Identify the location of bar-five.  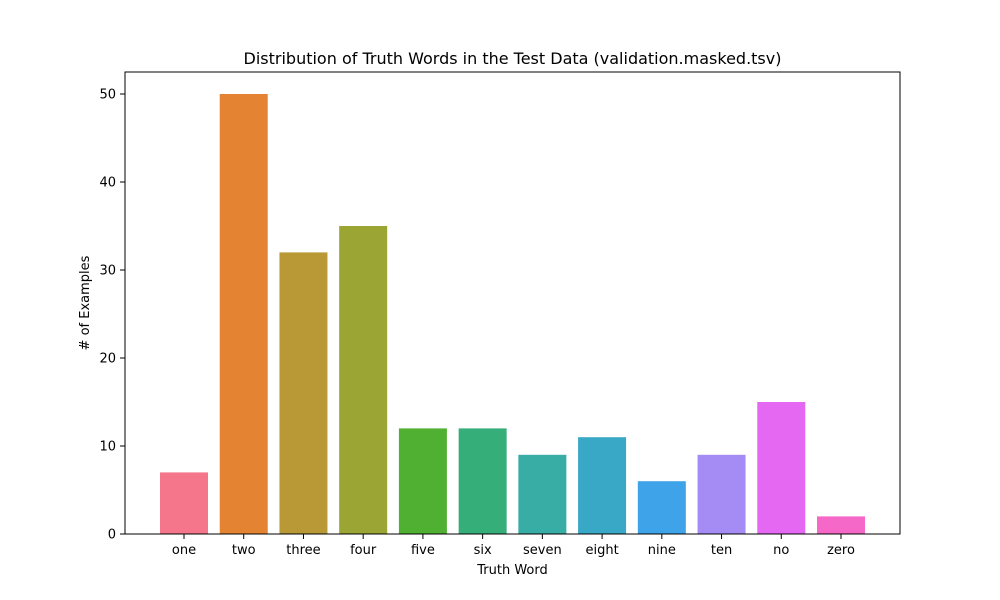
(422, 481).